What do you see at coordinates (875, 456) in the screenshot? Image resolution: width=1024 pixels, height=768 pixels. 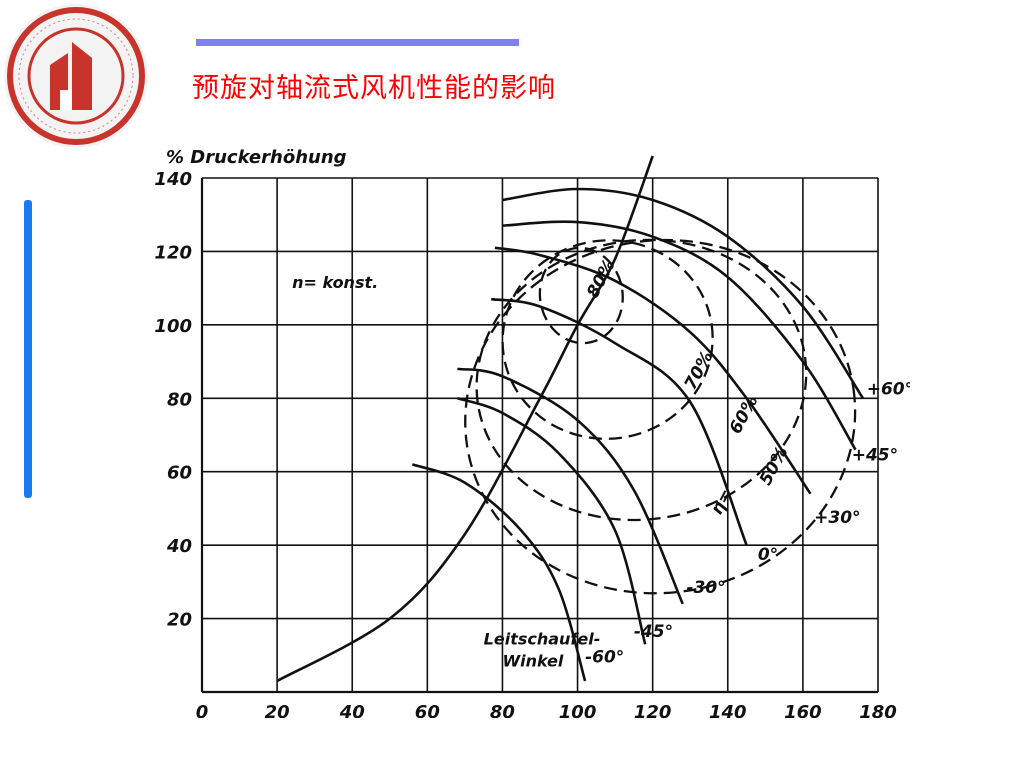 I see `series-label: +45°` at bounding box center [875, 456].